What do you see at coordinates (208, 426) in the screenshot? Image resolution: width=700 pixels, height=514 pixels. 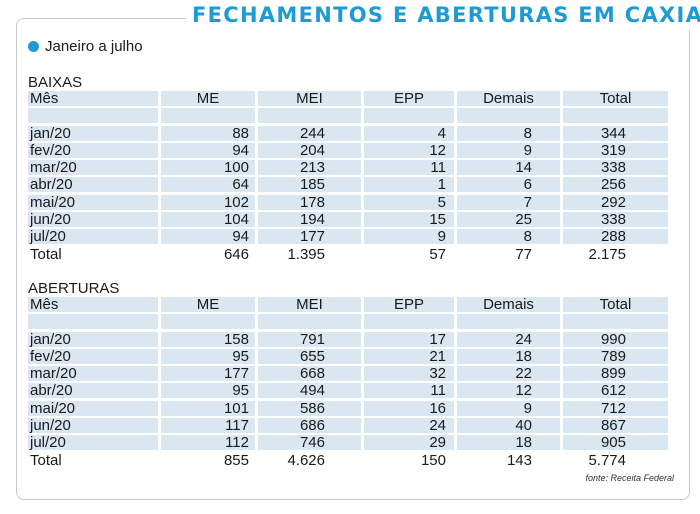 I see `cell-me: 117` at bounding box center [208, 426].